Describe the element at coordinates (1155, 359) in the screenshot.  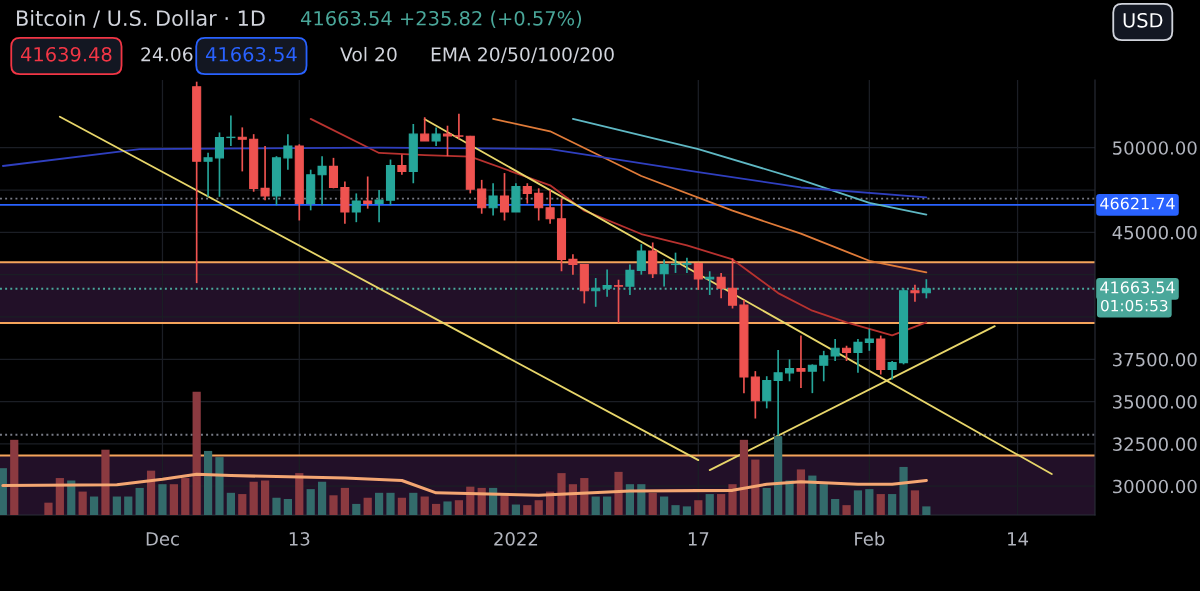
I see `y-tick-label: 37500.00` at that location.